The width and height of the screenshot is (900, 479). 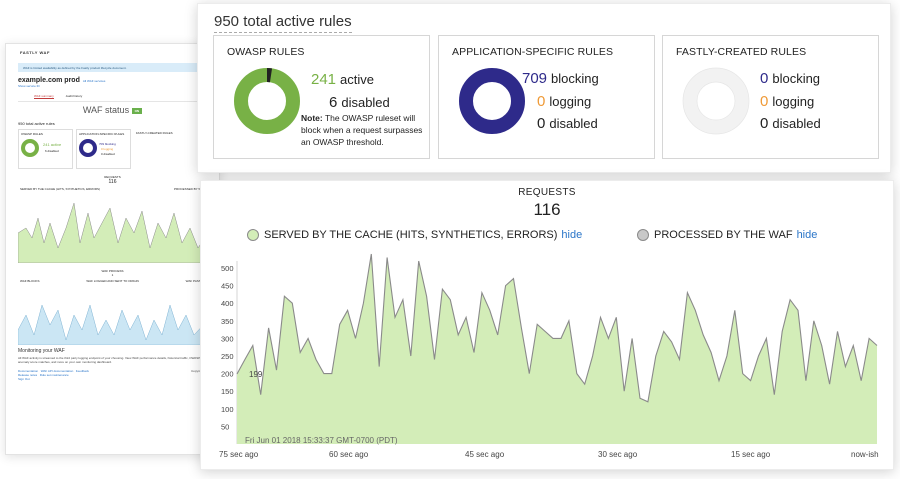 I want to click on y-tick-label: 200, so click(x=227, y=374).